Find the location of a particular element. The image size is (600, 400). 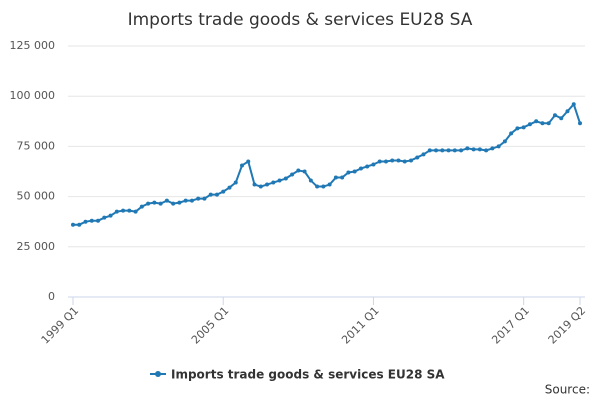

x-tick-label: 2017 Q1 is located at coordinates (510, 325).